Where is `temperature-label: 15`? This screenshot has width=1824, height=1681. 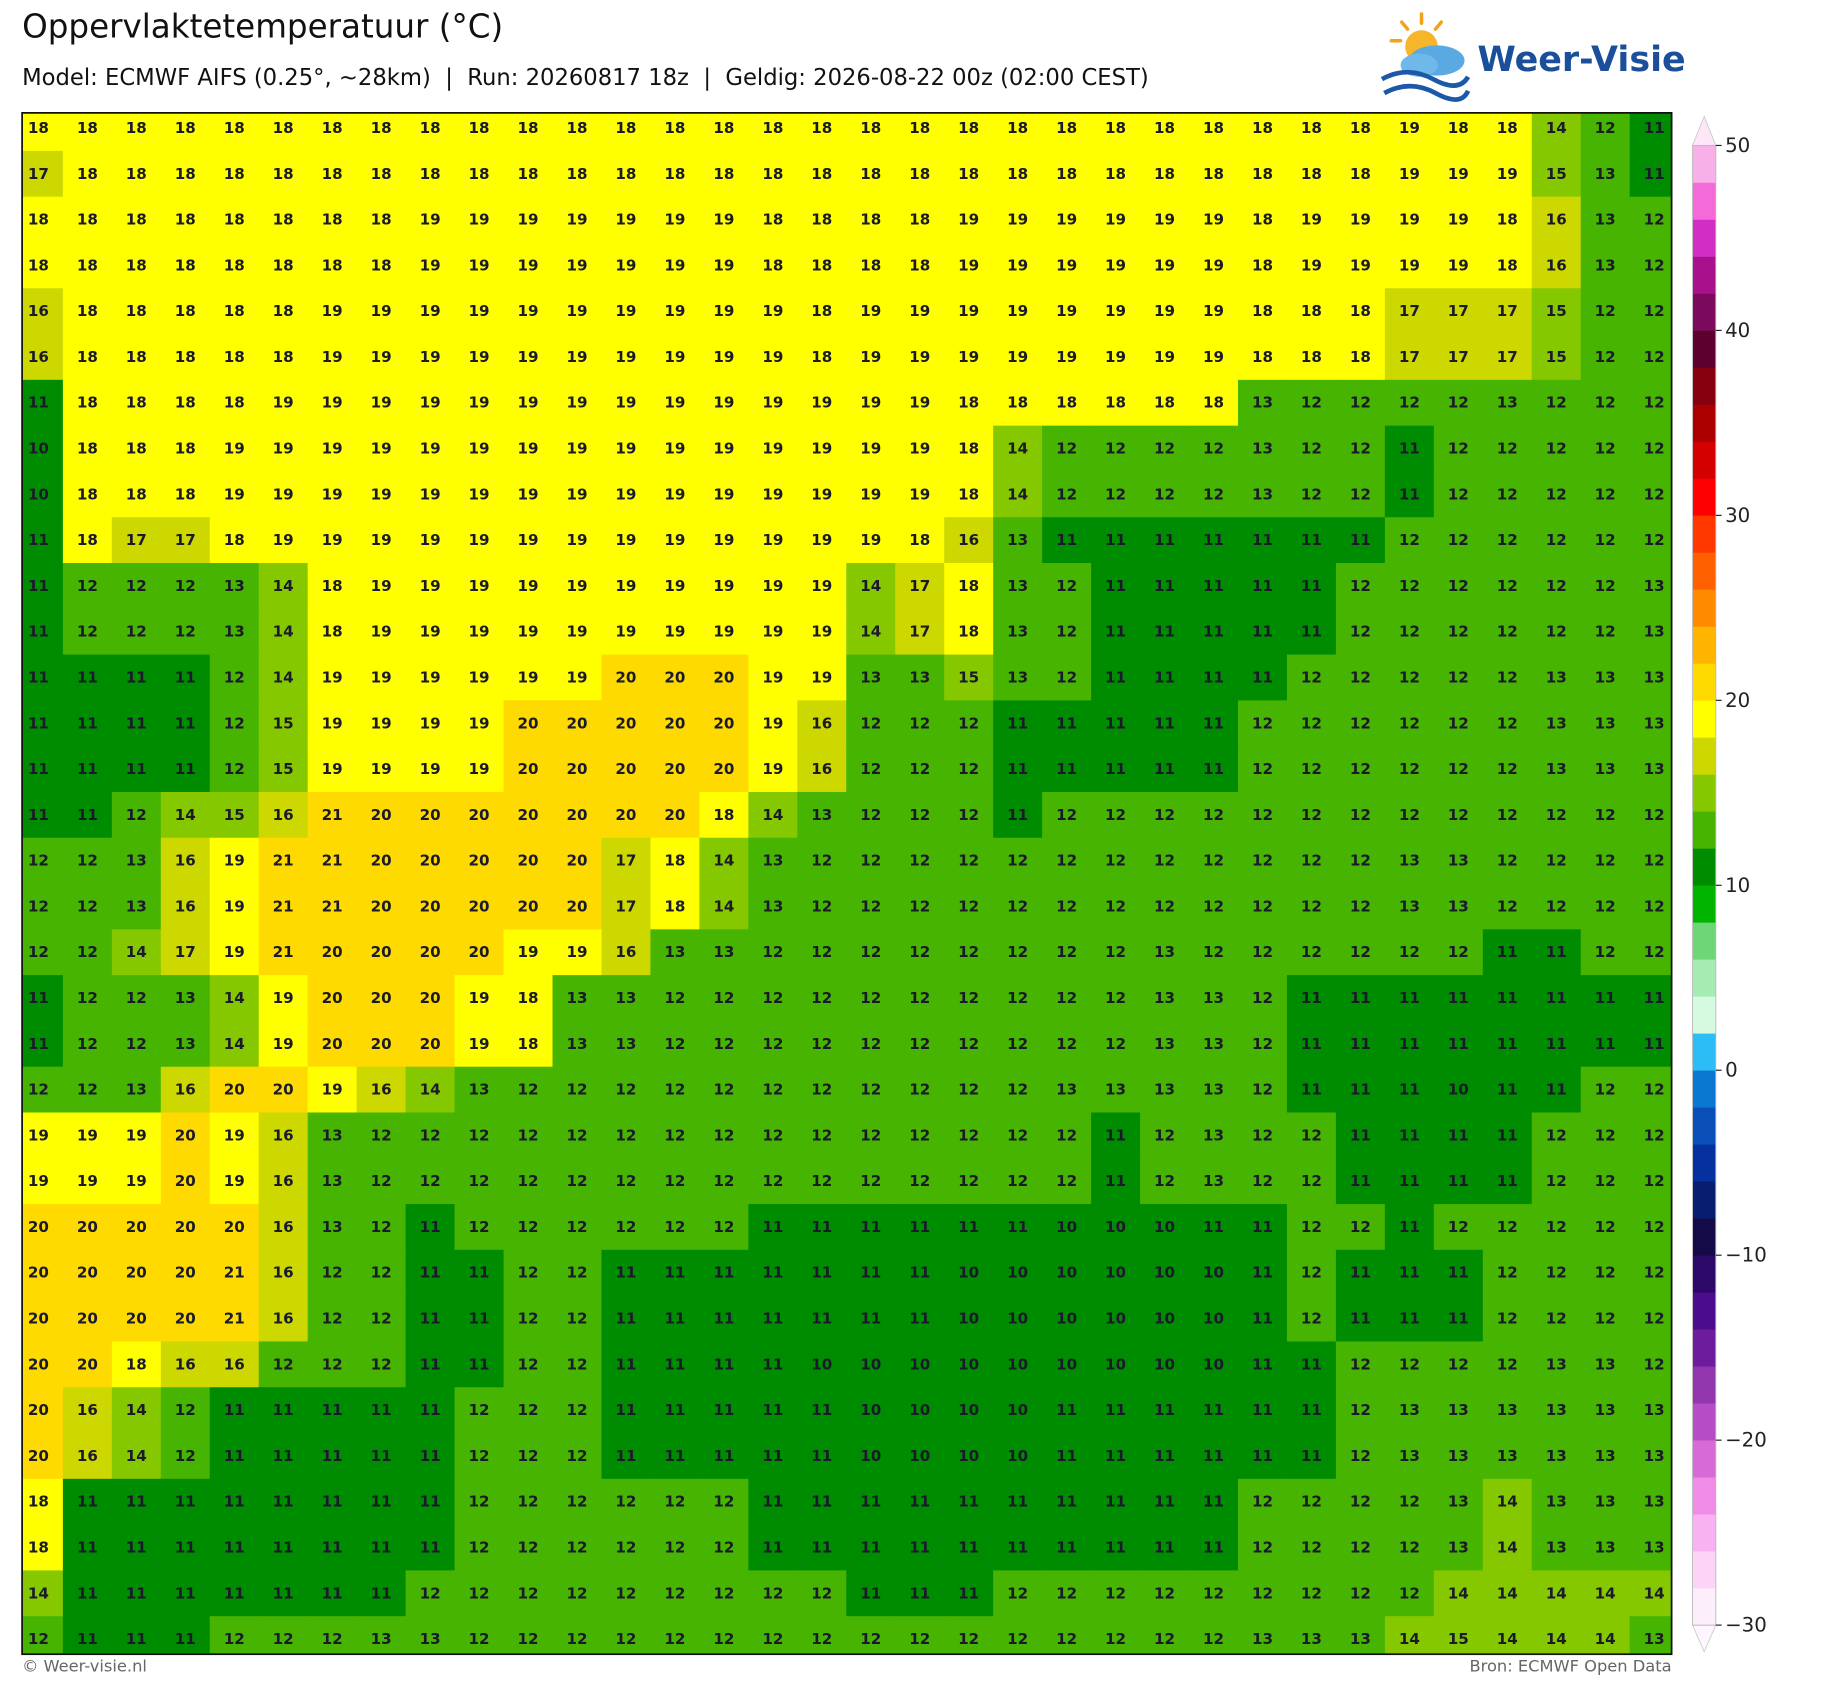
temperature-label: 15 is located at coordinates (968, 677).